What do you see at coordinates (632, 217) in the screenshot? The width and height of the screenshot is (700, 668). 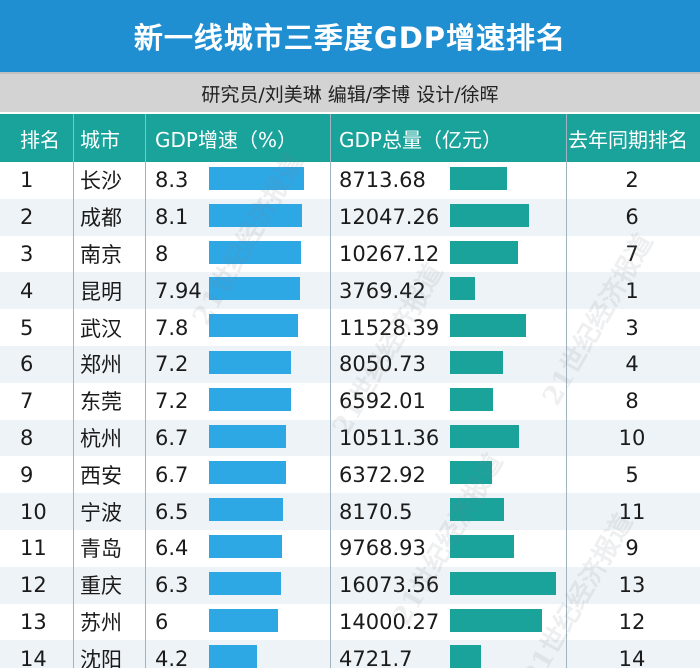 I see `last-year-rank-cell: 6` at bounding box center [632, 217].